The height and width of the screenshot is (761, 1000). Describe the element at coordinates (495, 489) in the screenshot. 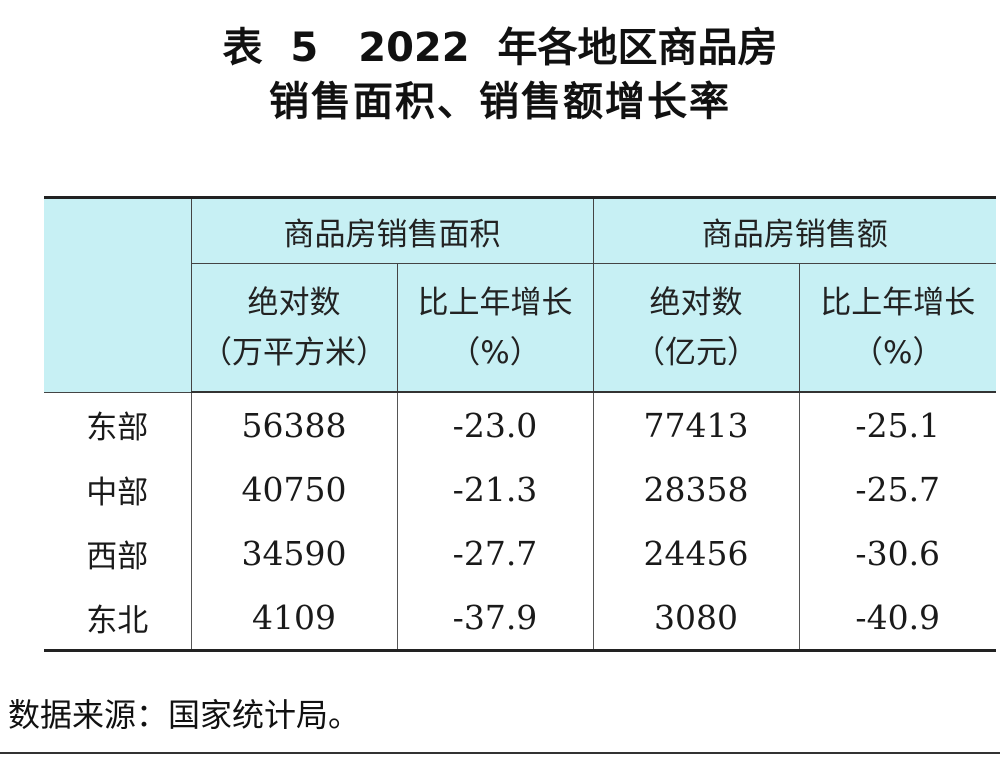

I see `area-growth-cell: -21.3` at that location.